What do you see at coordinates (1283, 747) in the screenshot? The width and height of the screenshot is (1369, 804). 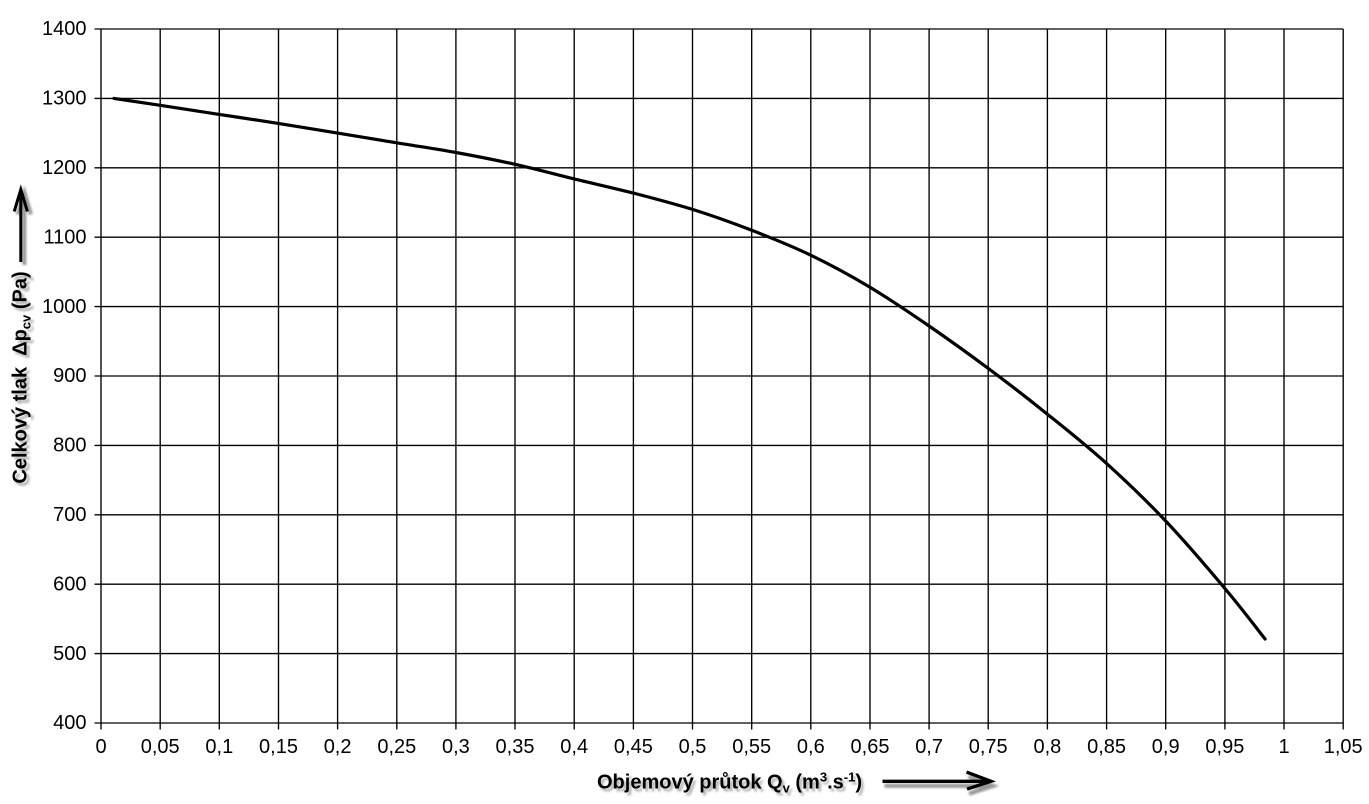 I see `svg-text: 1` at bounding box center [1283, 747].